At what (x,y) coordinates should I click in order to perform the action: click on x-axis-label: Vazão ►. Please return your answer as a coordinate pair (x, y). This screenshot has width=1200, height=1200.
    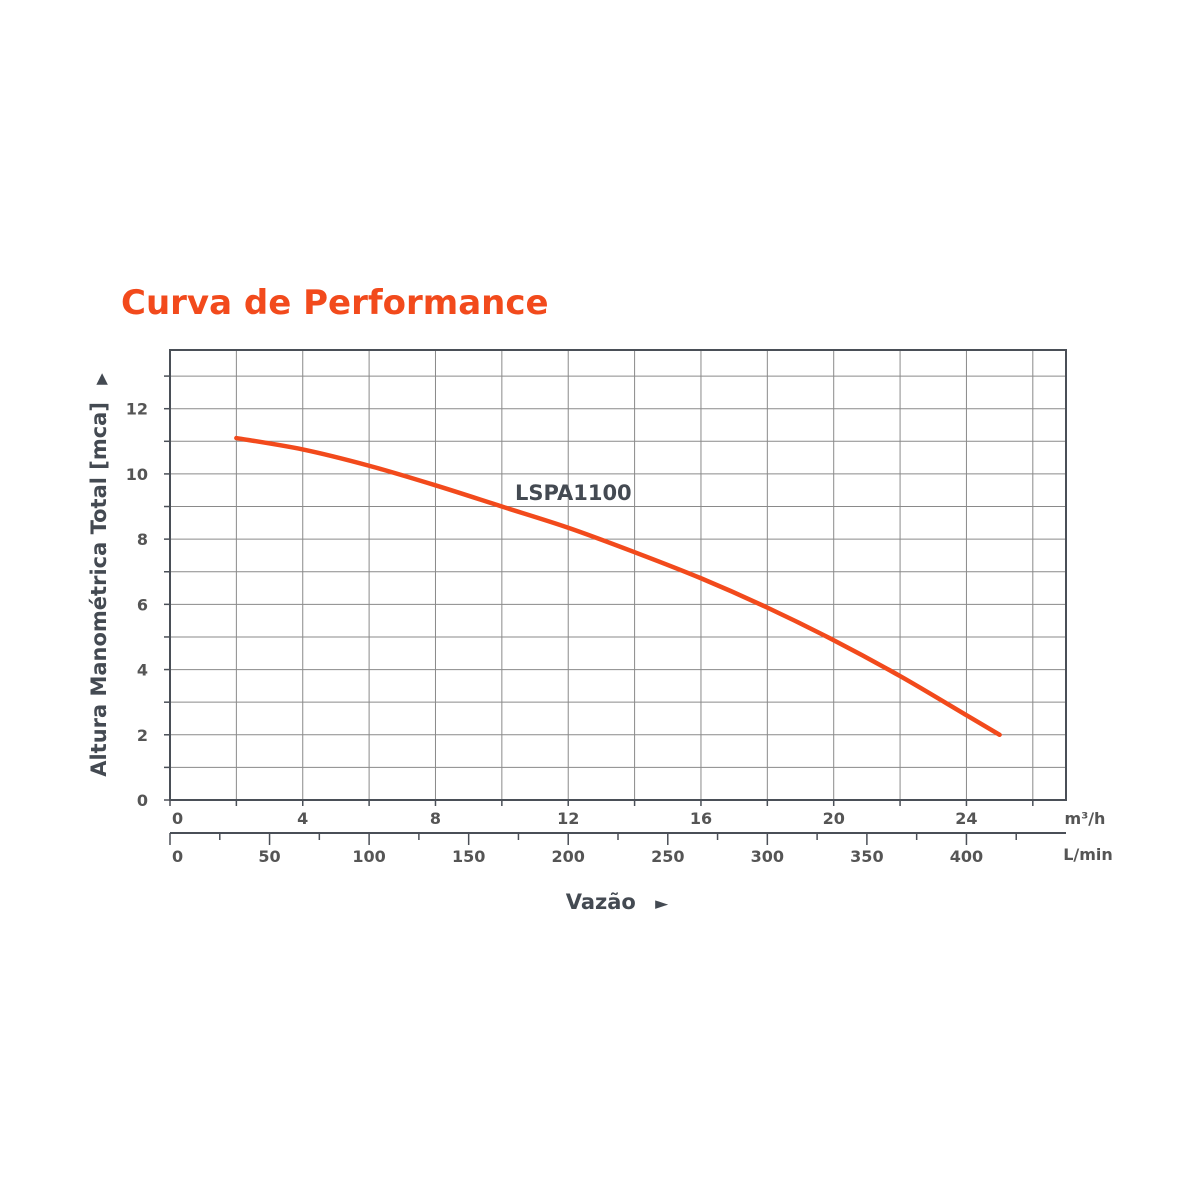
    Looking at the image, I should click on (617, 902).